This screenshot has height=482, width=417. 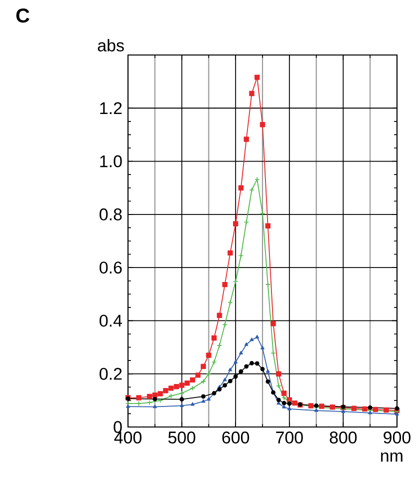 I want to click on y-tick-label: 1.2, so click(x=111, y=108).